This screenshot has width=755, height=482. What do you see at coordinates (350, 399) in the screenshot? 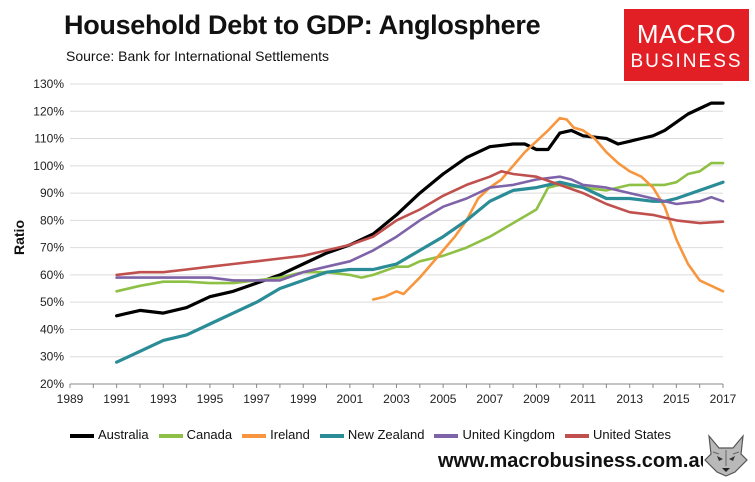
I see `x-tick-label: 2001` at bounding box center [350, 399].